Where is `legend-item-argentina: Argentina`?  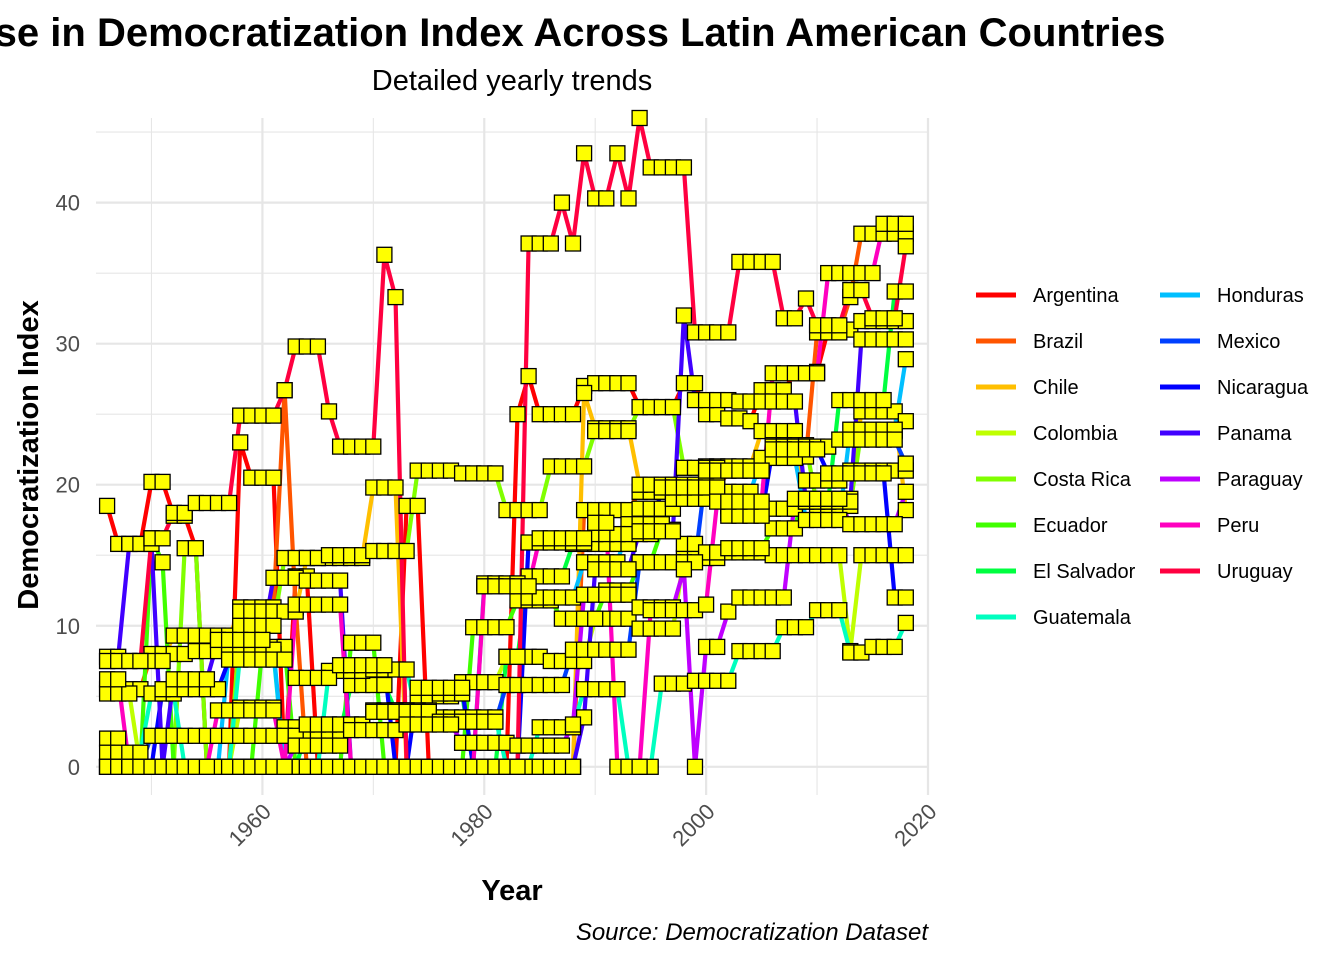
legend-item-argentina: Argentina is located at coordinates (1047, 296).